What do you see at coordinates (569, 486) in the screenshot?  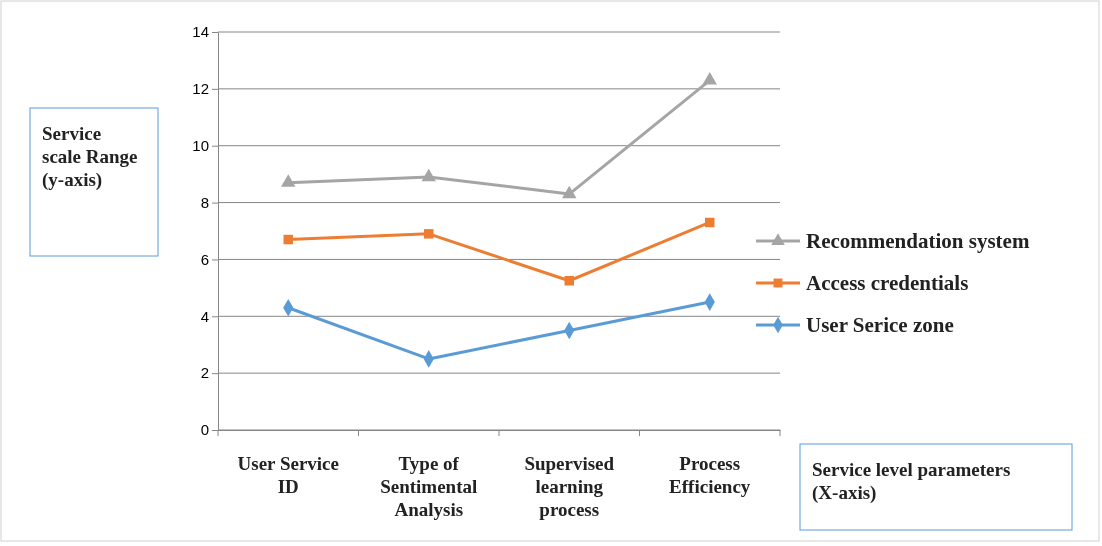 I see `x-tick-label: Supervised learning process` at bounding box center [569, 486].